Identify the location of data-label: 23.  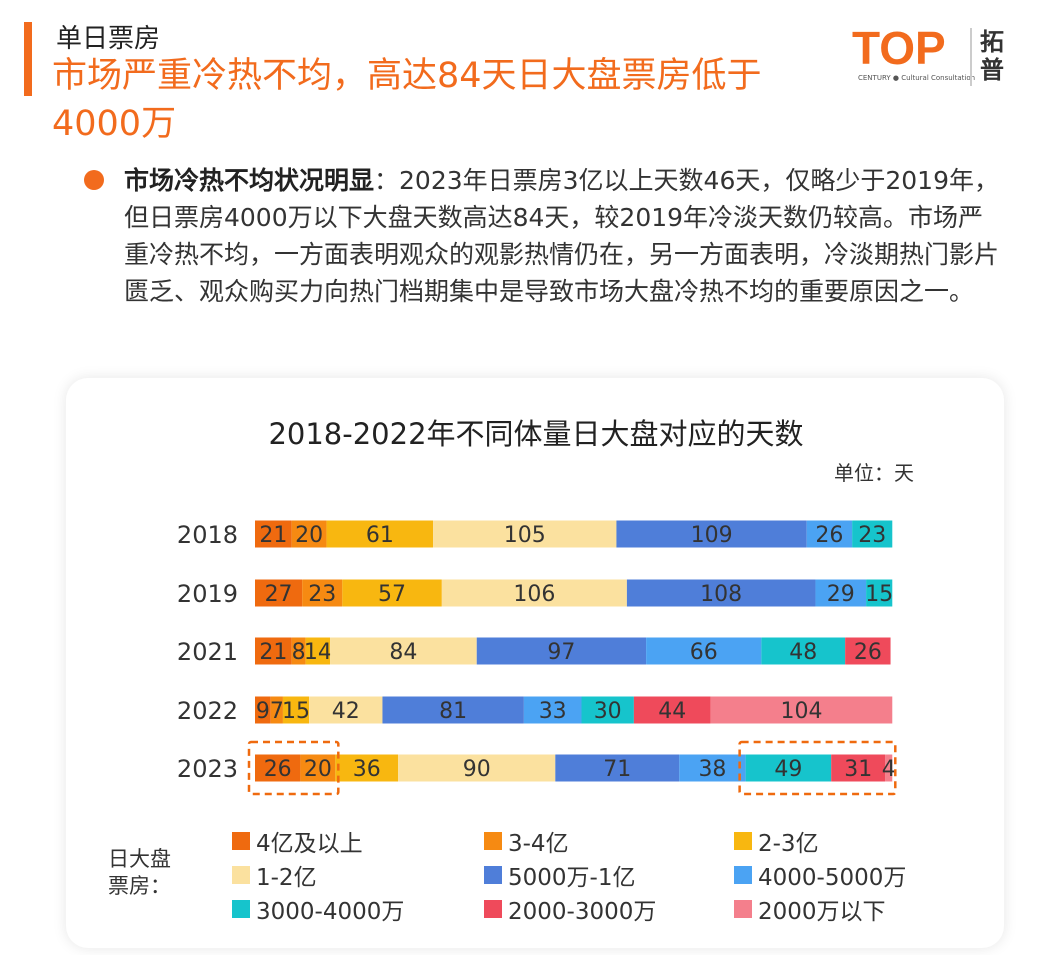
(872, 535).